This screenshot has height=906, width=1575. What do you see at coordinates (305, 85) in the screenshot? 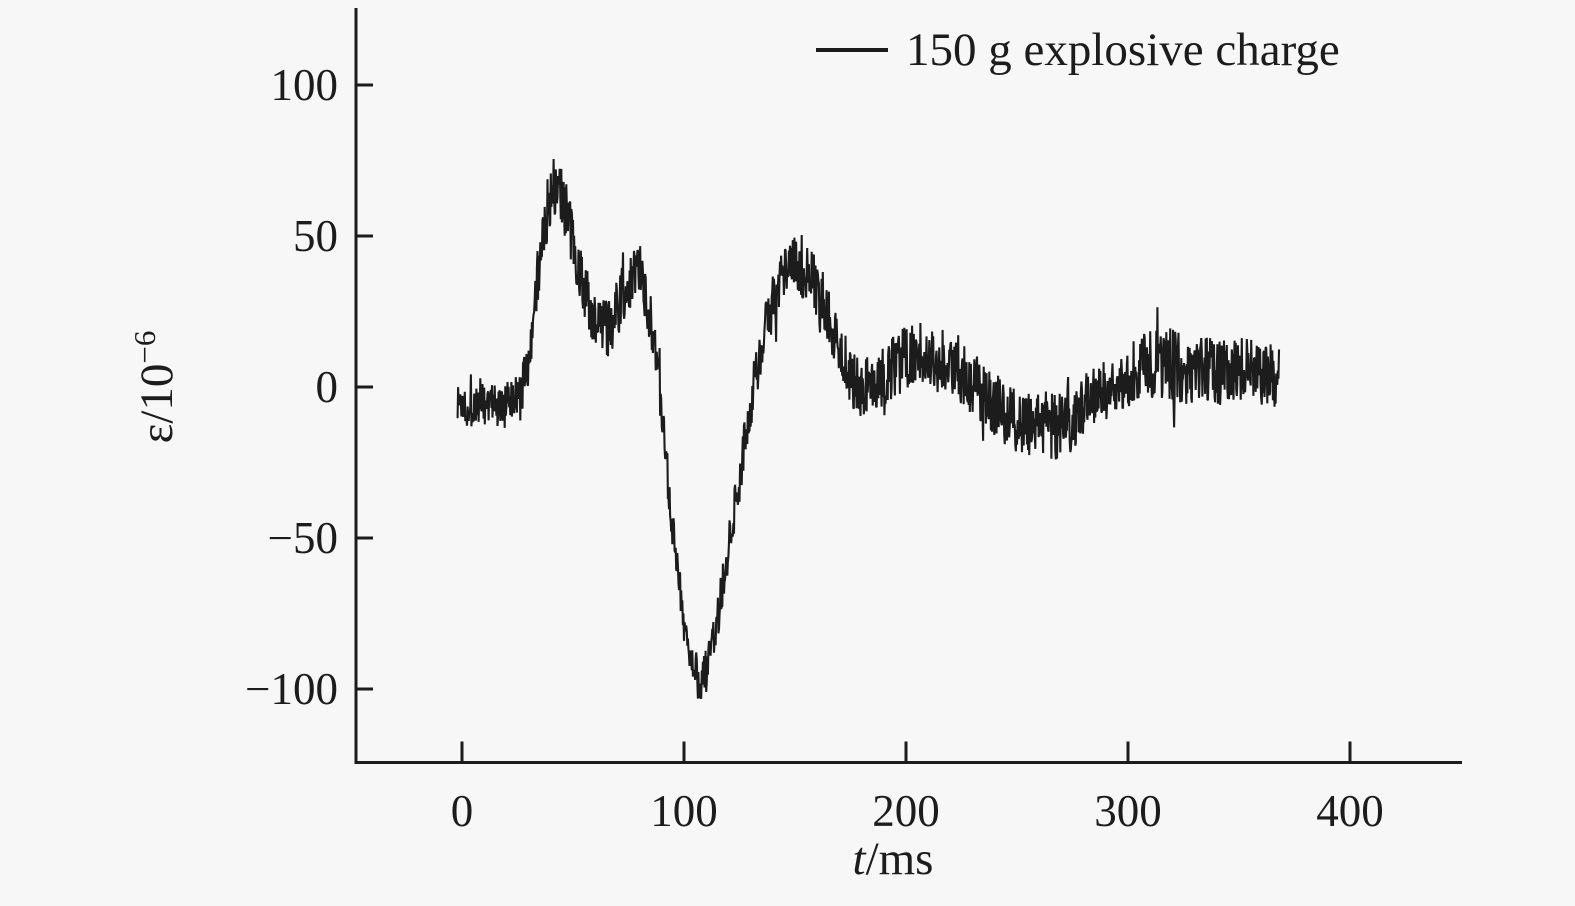
I see `y-tick-label: 100` at bounding box center [305, 85].